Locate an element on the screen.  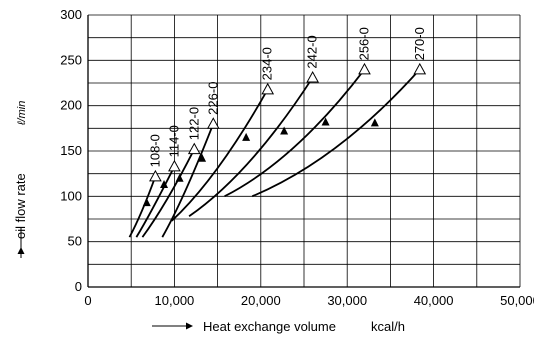
series-label-270-0: 270-0 is located at coordinates (419, 43).